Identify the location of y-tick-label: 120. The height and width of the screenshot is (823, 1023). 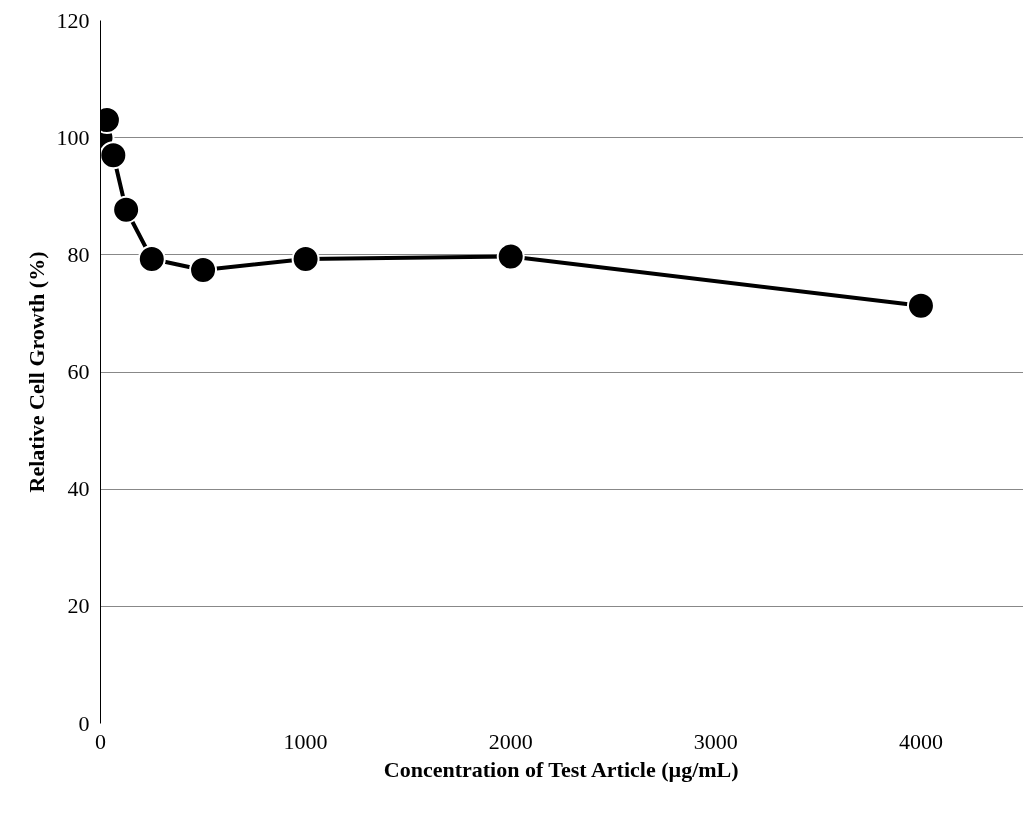
(73, 20).